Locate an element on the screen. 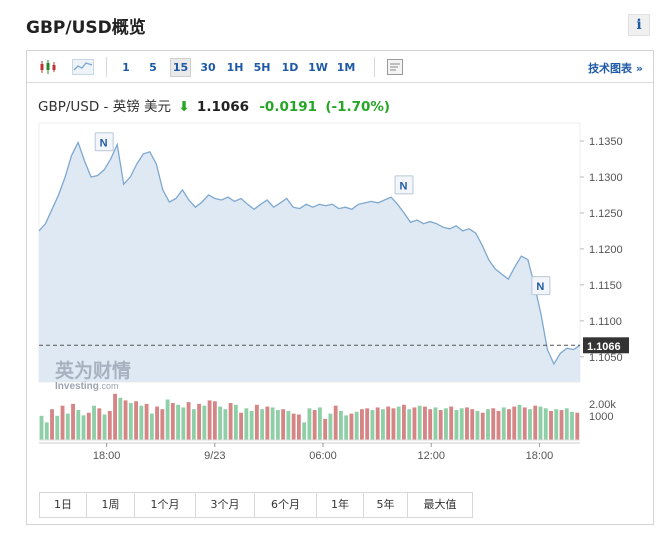 Image resolution: width=660 pixels, height=533 pixels. volume-tick-label: 2.00k is located at coordinates (602, 405).